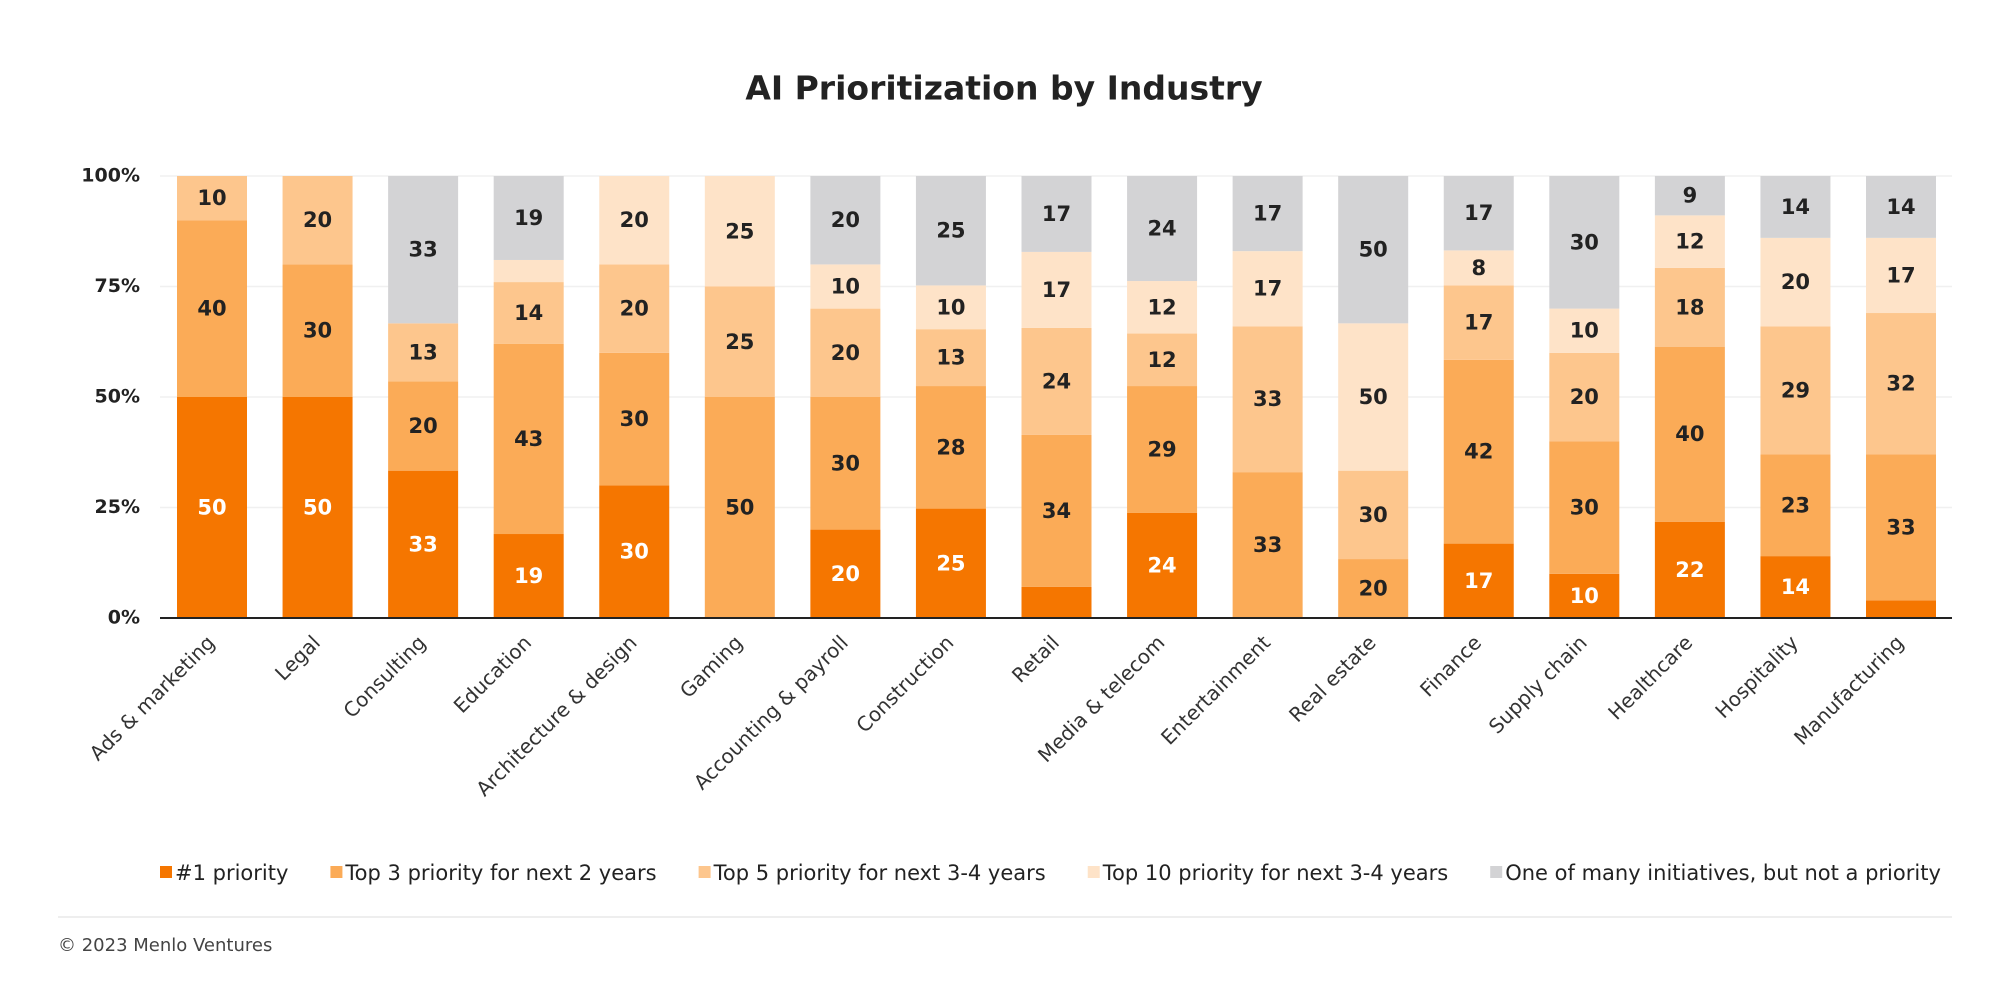  I want to click on y-tick-label: 100%, so click(110, 176).